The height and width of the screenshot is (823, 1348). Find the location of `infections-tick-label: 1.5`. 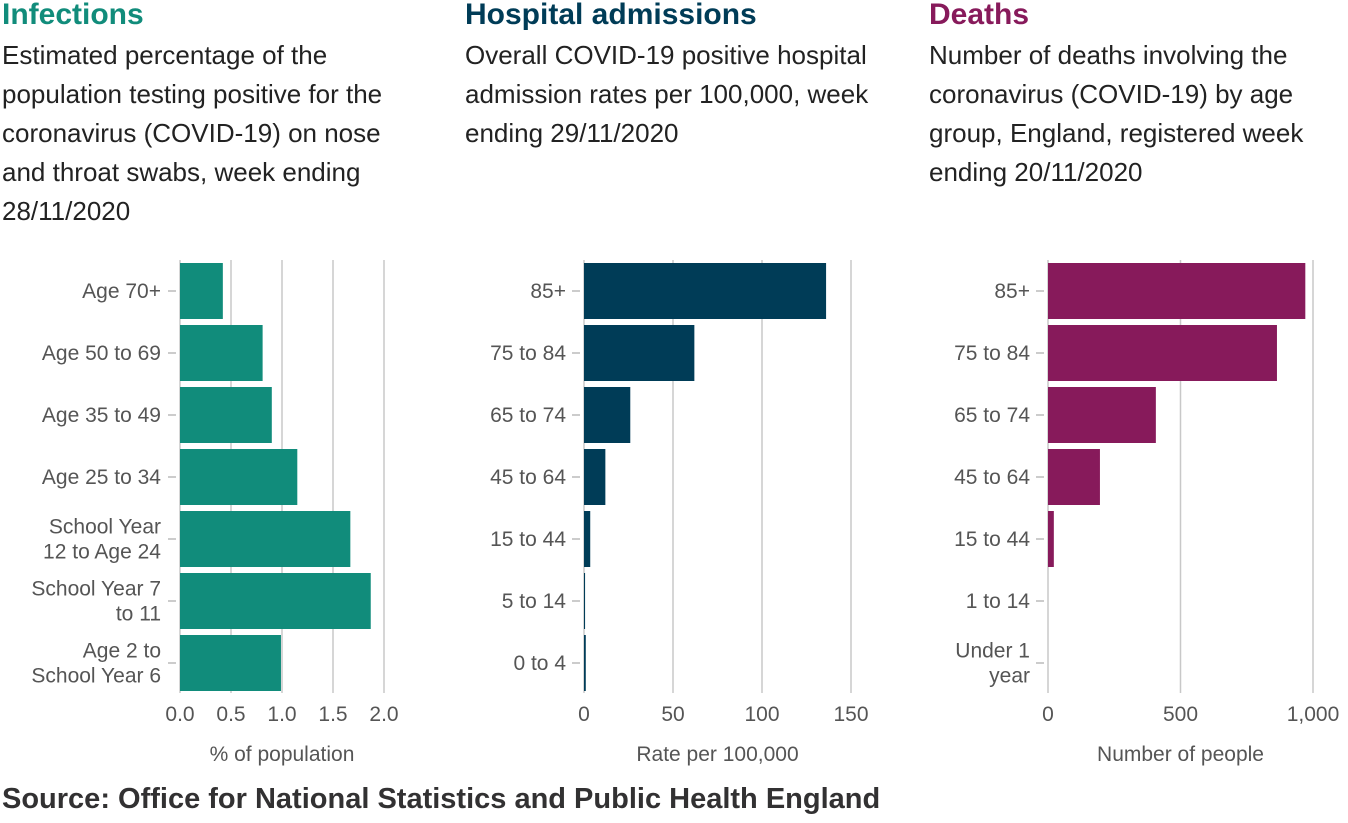

infections-tick-label: 1.5 is located at coordinates (332, 714).